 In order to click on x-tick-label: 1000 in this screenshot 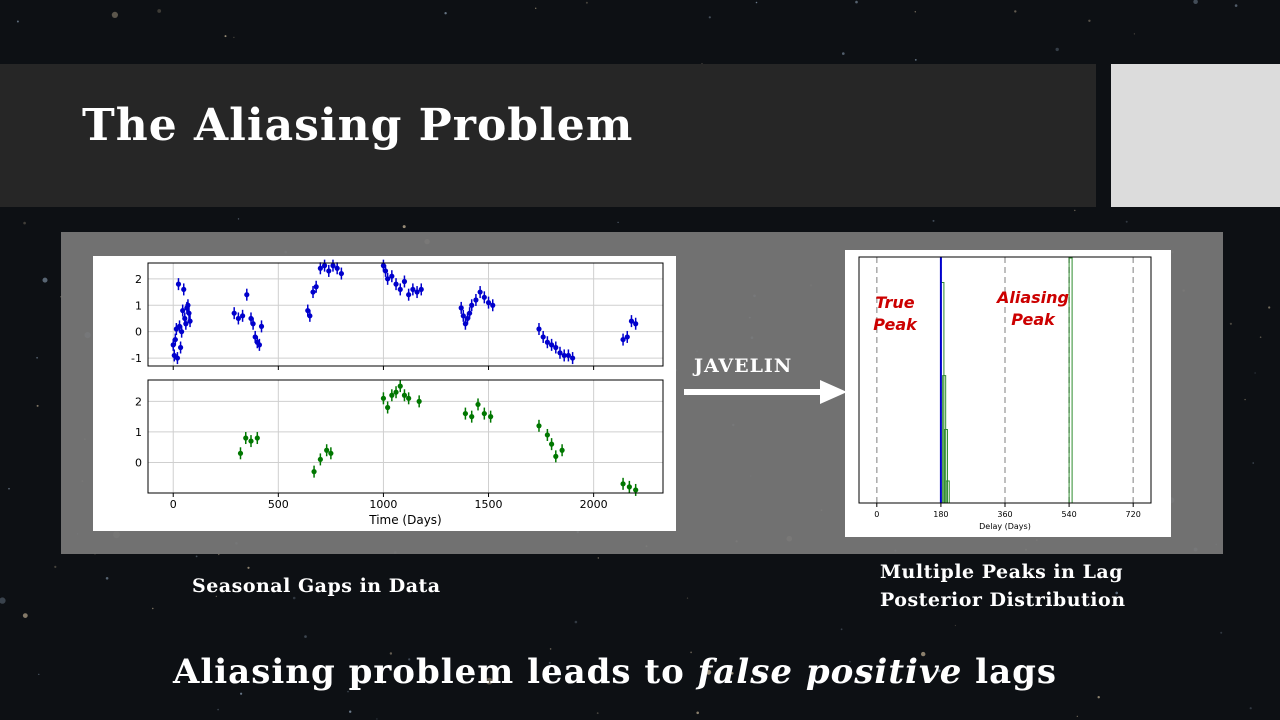, I will do `click(383, 504)`.